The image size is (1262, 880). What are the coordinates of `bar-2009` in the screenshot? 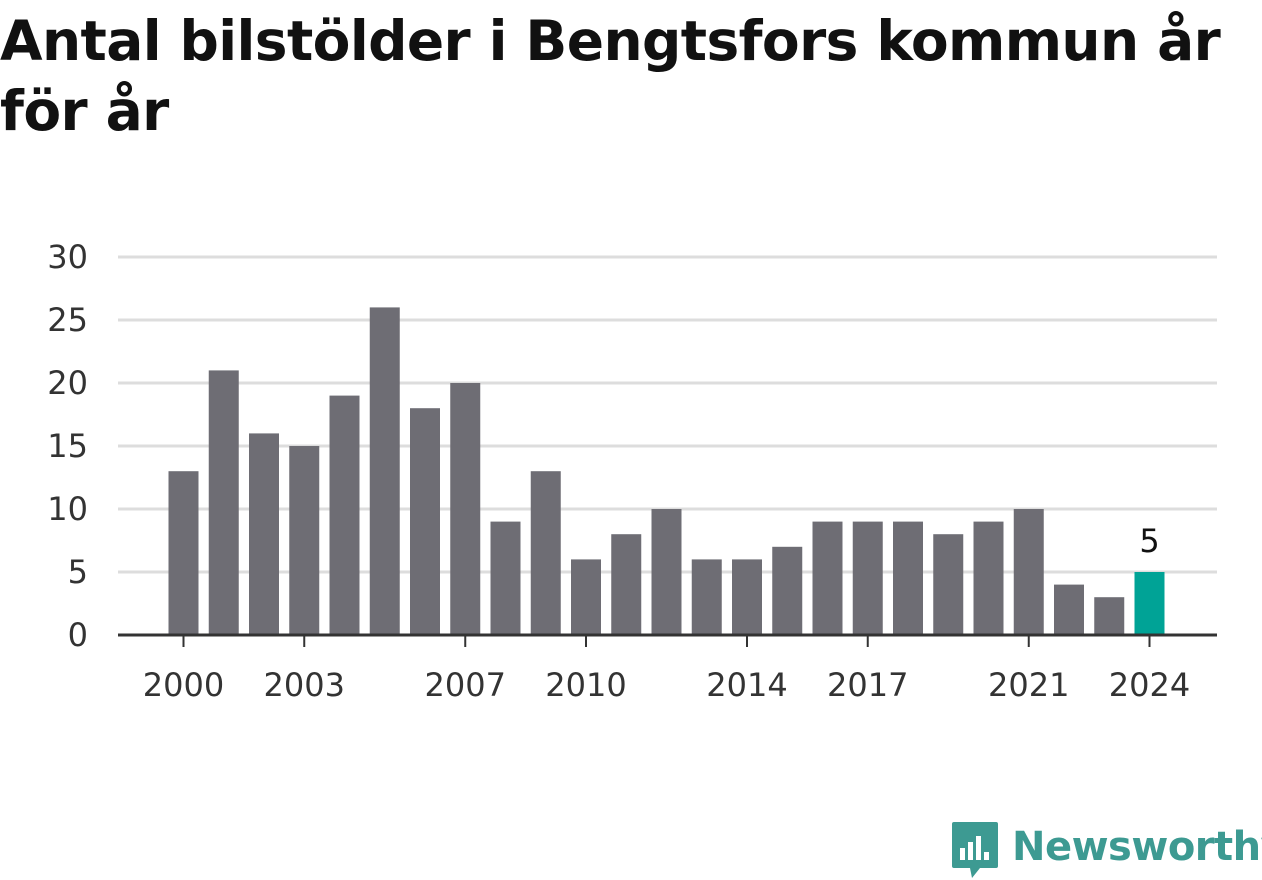 It's located at (545, 553).